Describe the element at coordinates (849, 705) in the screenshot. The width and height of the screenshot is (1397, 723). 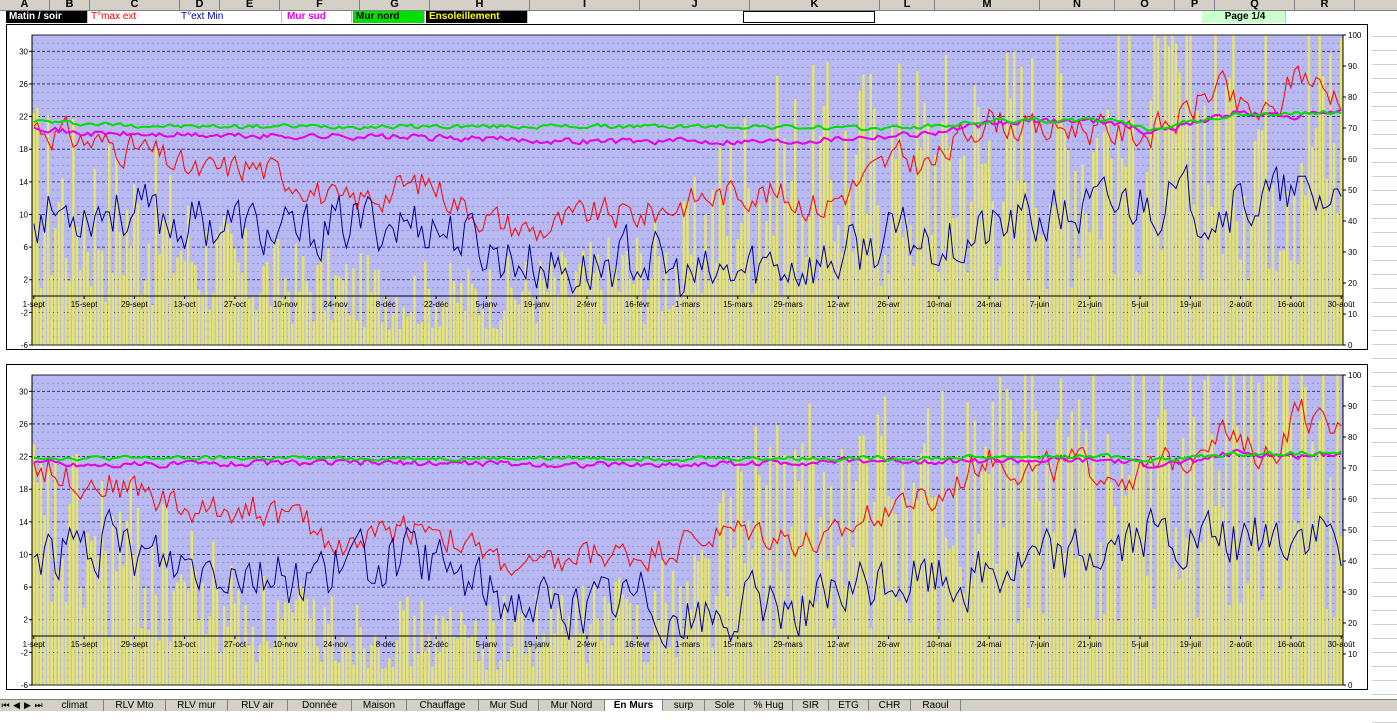
I see `sheet-tab-14: ETG` at that location.